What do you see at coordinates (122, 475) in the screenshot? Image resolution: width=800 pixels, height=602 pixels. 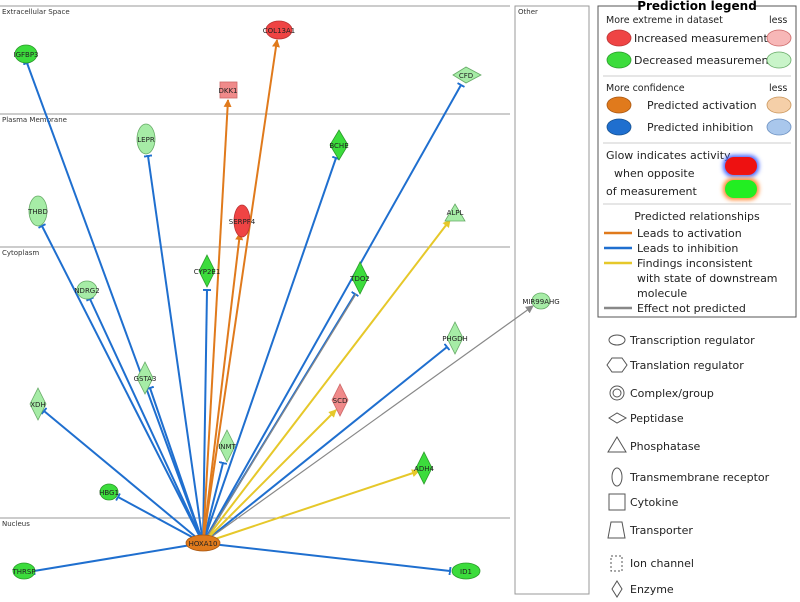 I see `edge-hoxa-xdh` at bounding box center [122, 475].